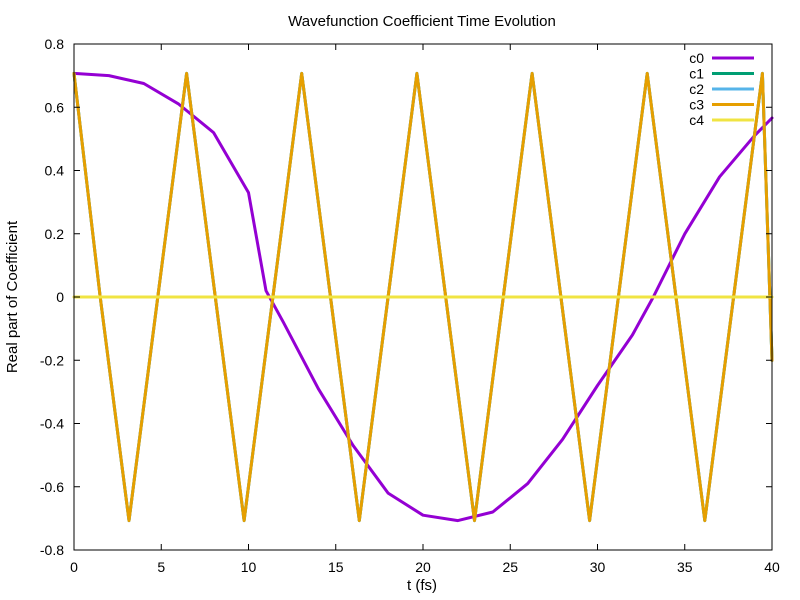  I want to click on x-axis-label: t (fs), so click(422, 585).